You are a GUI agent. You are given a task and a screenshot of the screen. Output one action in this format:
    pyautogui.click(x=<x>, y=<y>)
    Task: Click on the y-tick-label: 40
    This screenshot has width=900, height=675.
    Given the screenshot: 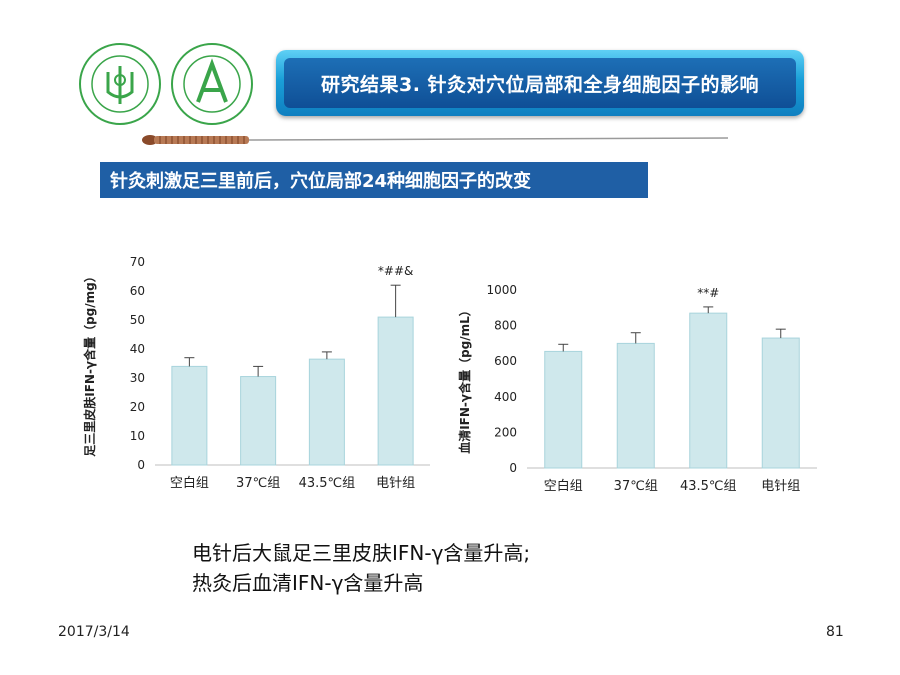 What is the action you would take?
    pyautogui.click(x=137, y=349)
    